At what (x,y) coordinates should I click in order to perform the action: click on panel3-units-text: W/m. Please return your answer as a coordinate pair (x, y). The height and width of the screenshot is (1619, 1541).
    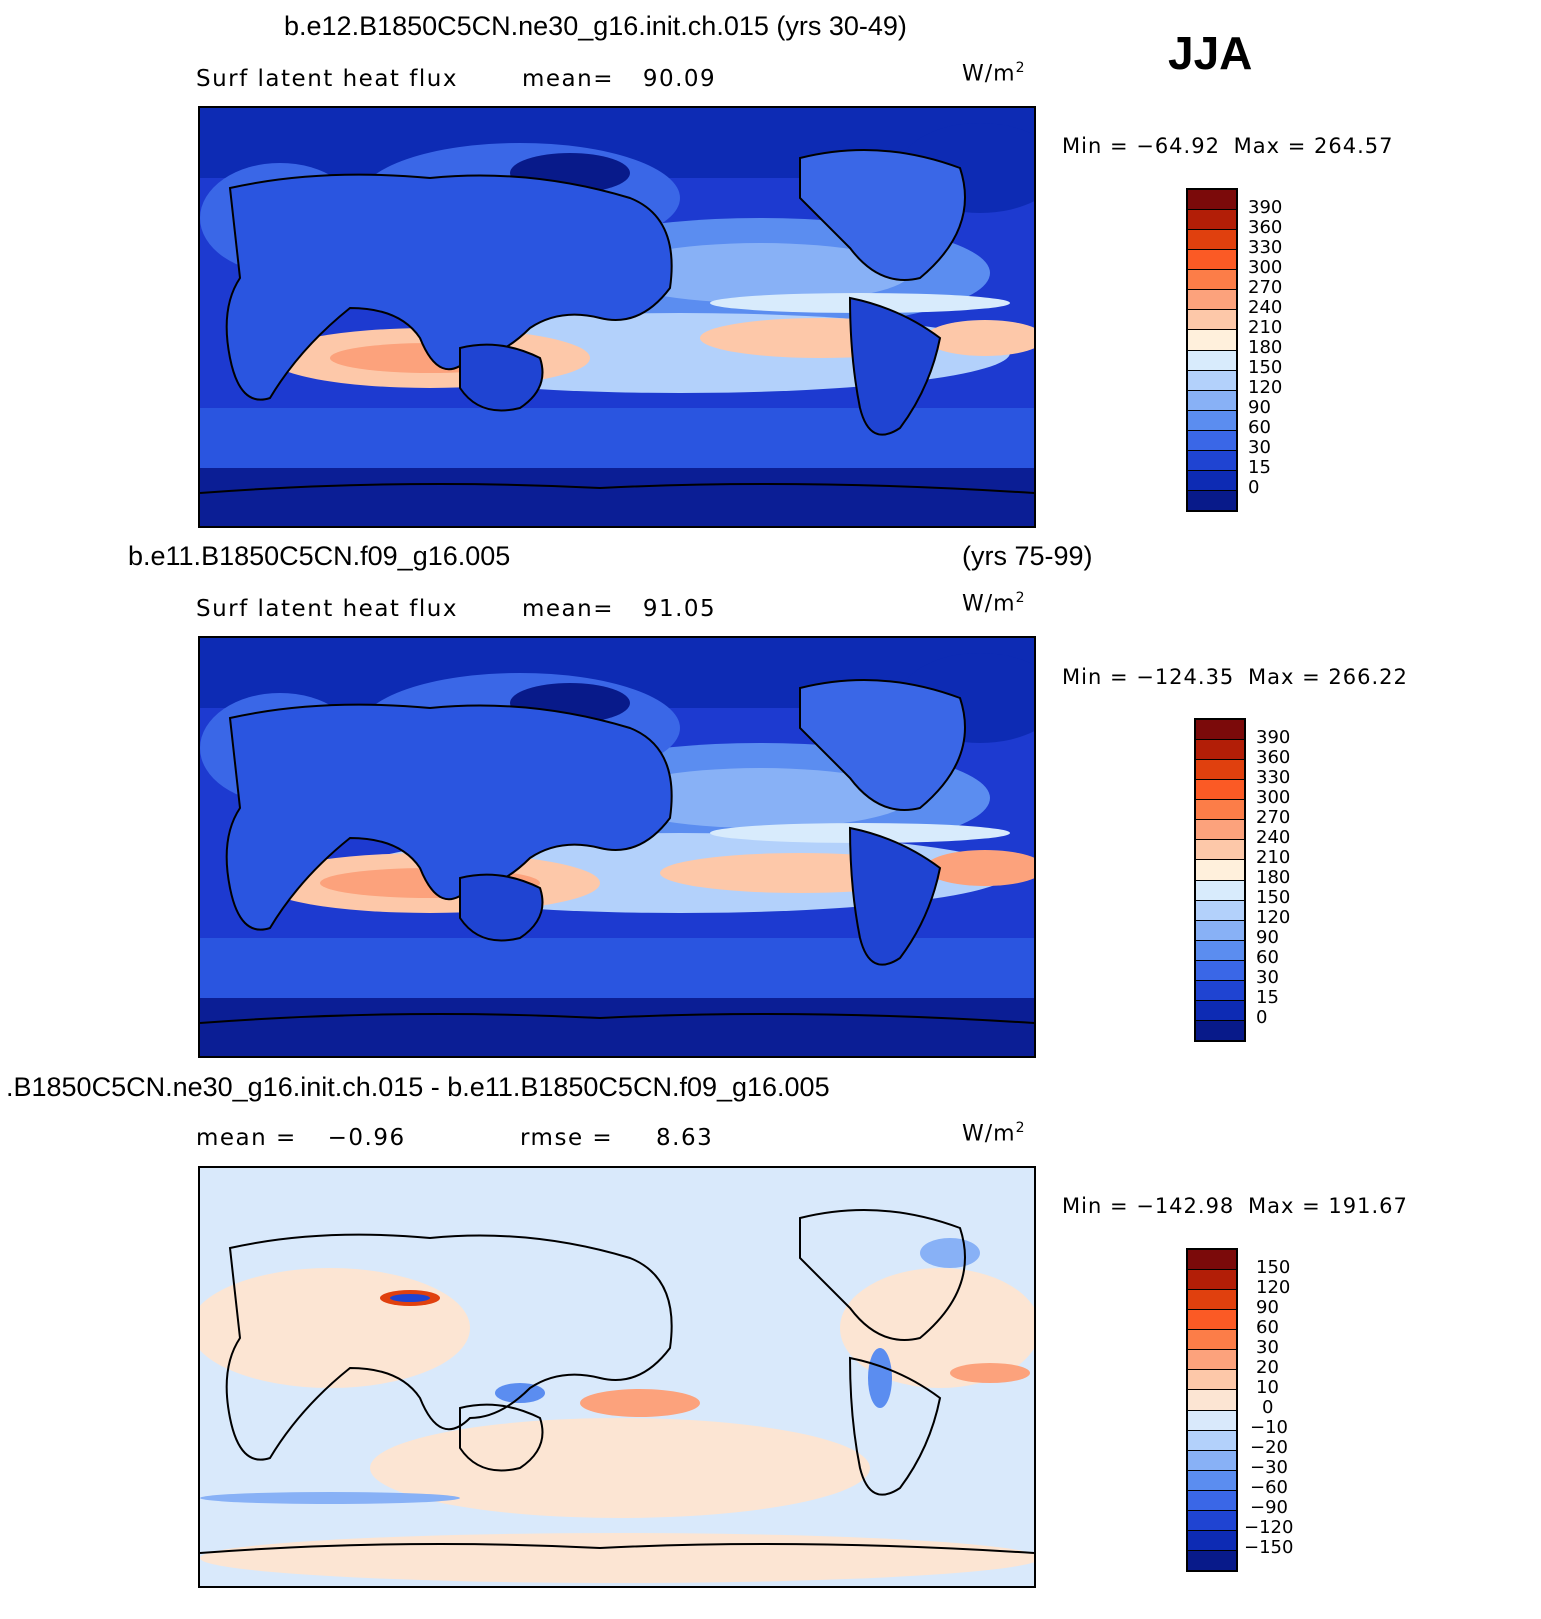
    Looking at the image, I should click on (989, 1134).